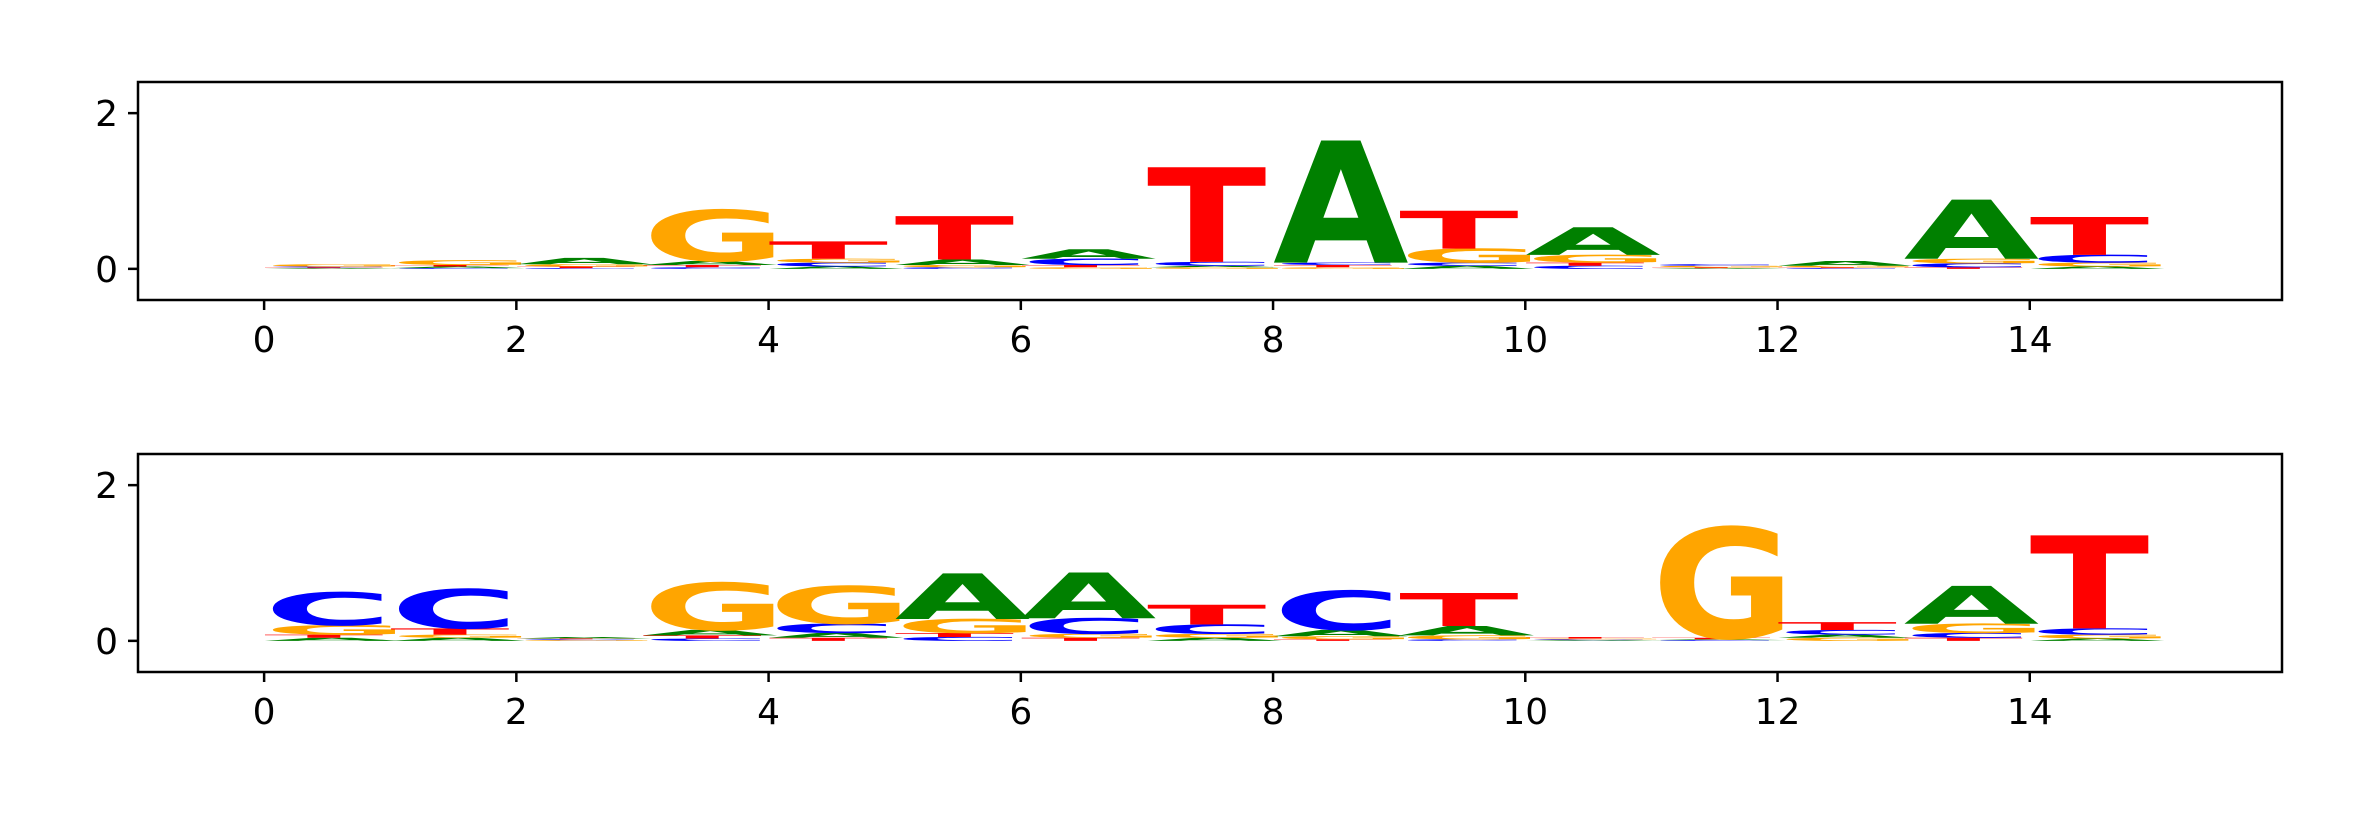 The width and height of the screenshot is (2362, 826). What do you see at coordinates (516, 712) in the screenshot?
I see `x-tick-label: 2` at bounding box center [516, 712].